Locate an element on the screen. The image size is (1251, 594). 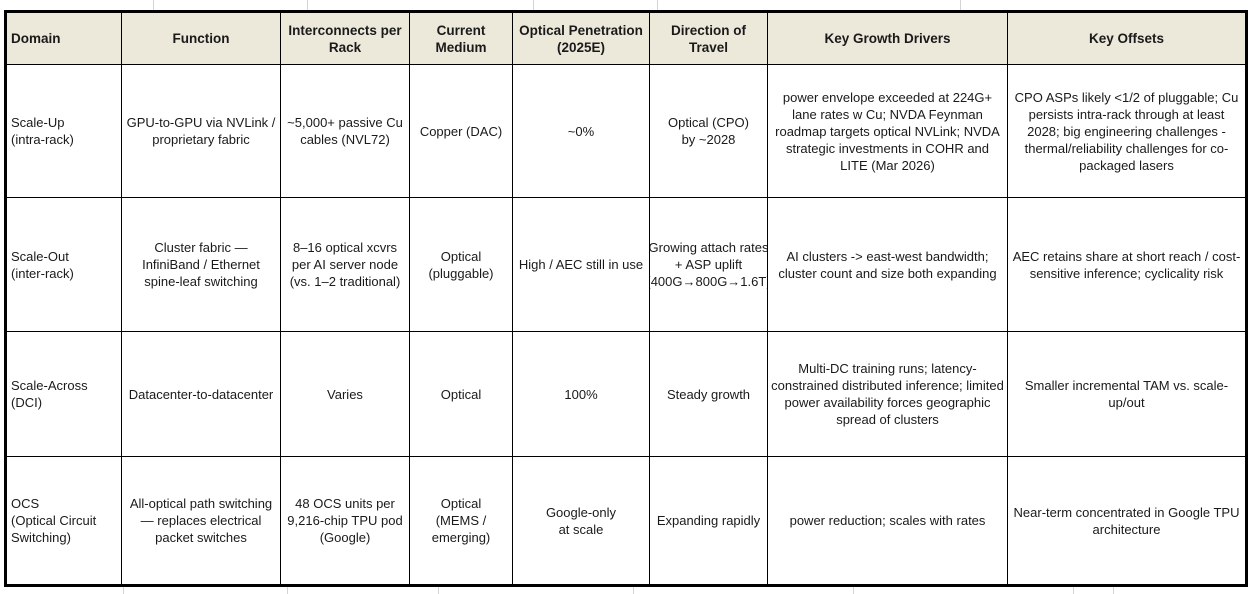
table-cell: 100% is located at coordinates (581, 394).